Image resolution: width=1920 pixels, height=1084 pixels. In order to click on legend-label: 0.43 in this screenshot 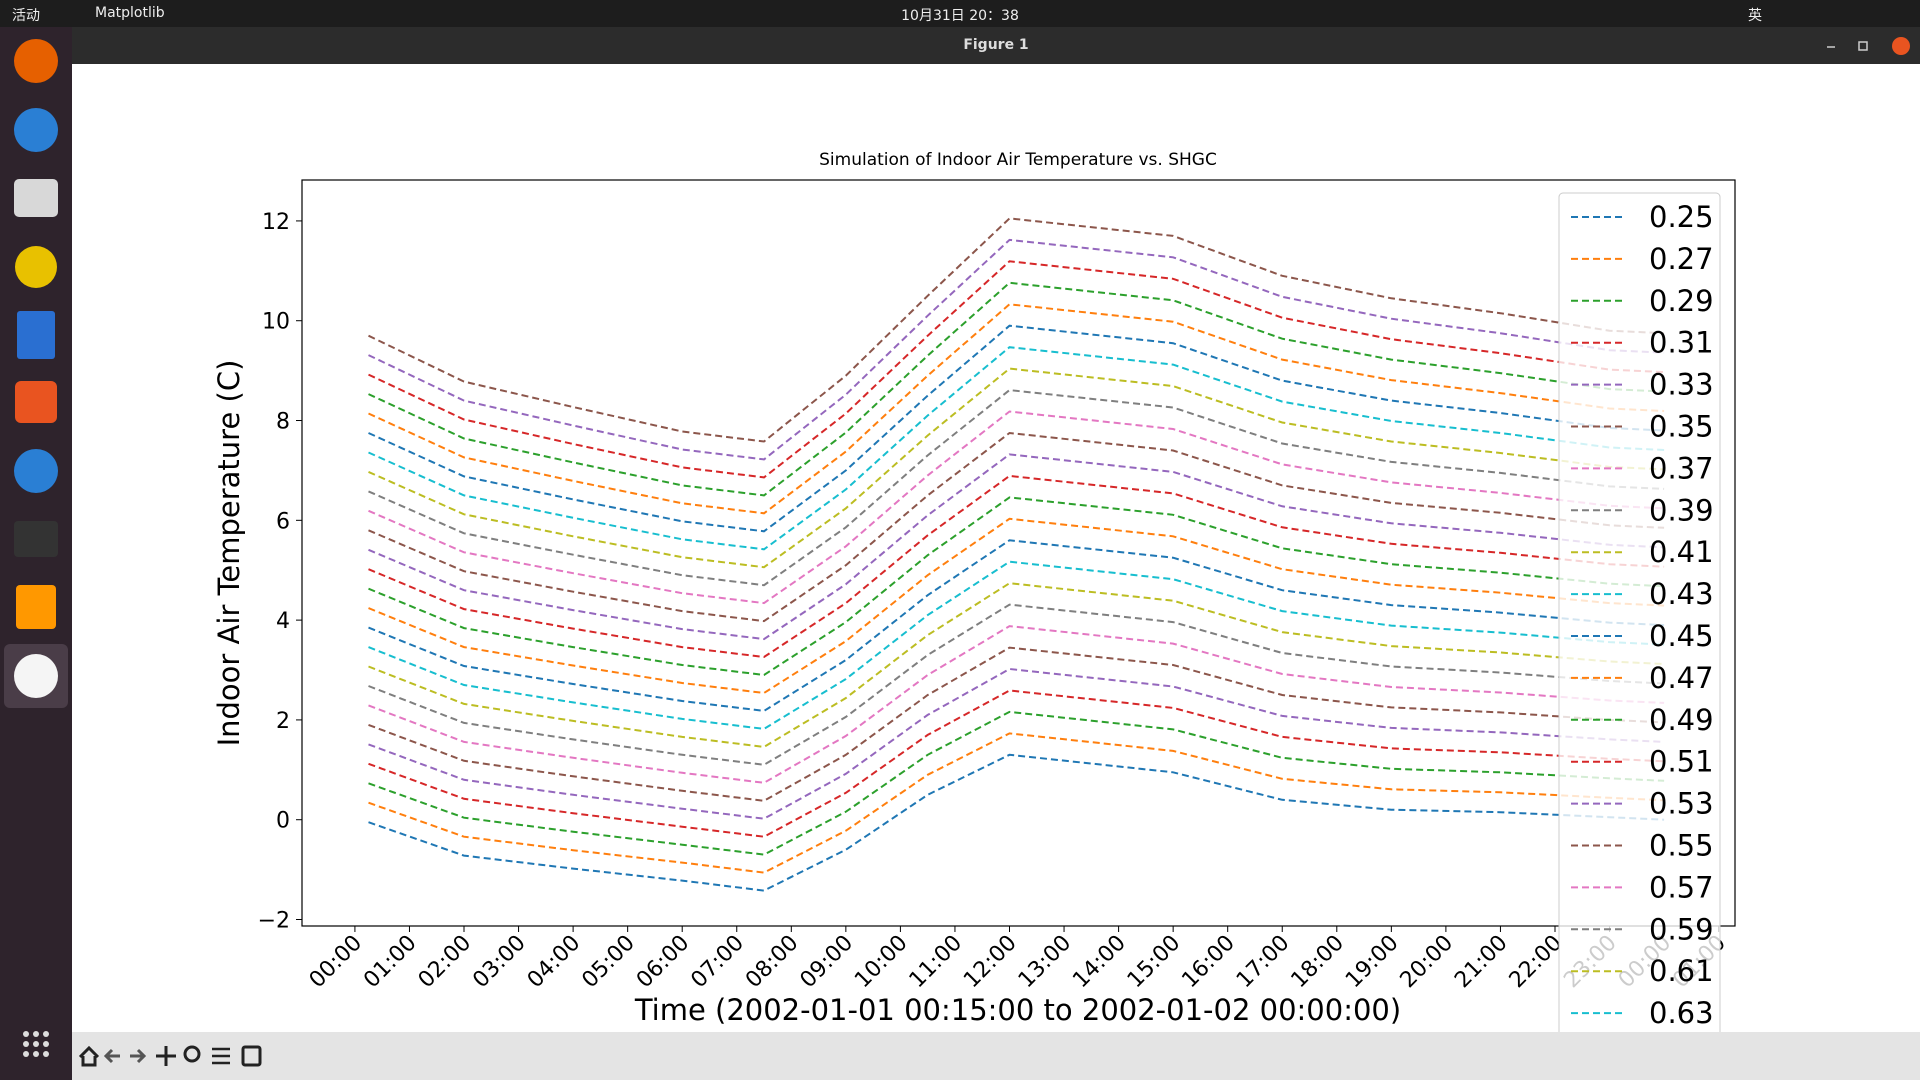, I will do `click(1681, 594)`.